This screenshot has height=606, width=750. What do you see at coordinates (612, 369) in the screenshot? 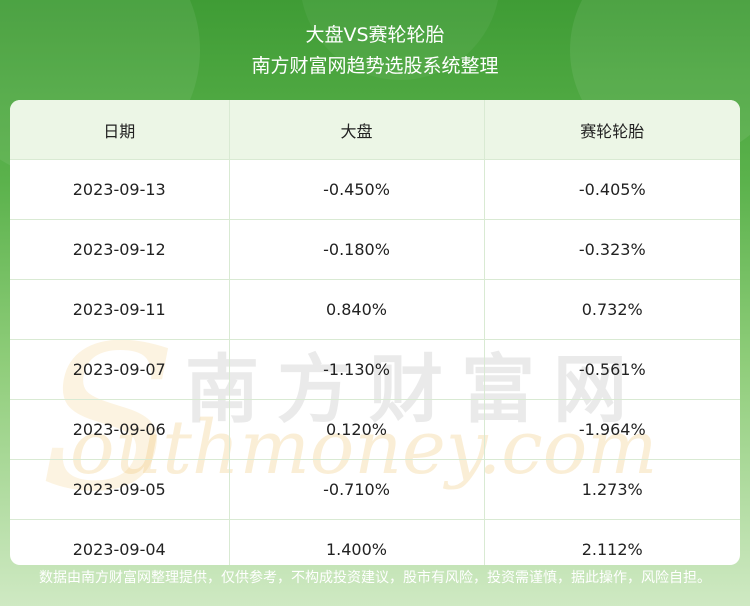
I see `cell-stock: -0.561%` at bounding box center [612, 369].